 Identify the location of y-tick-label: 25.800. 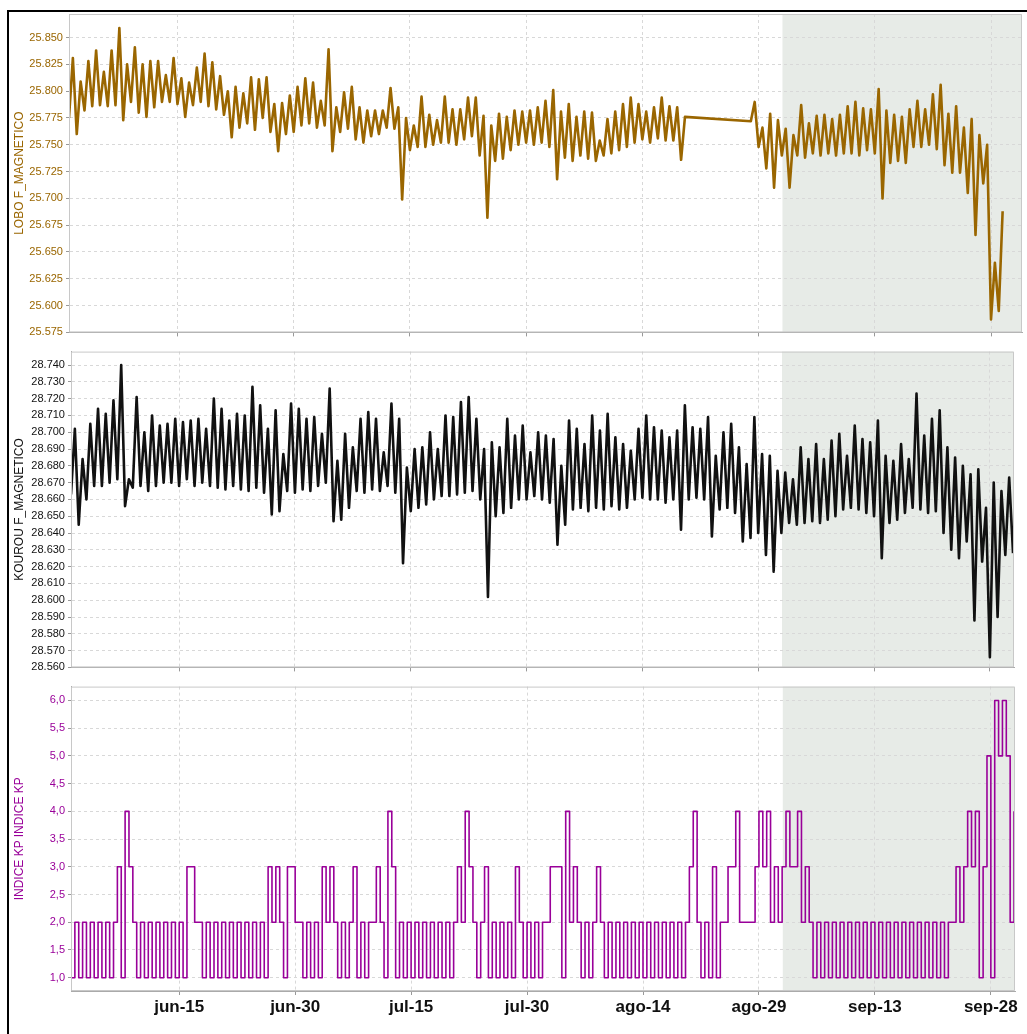
(46, 90).